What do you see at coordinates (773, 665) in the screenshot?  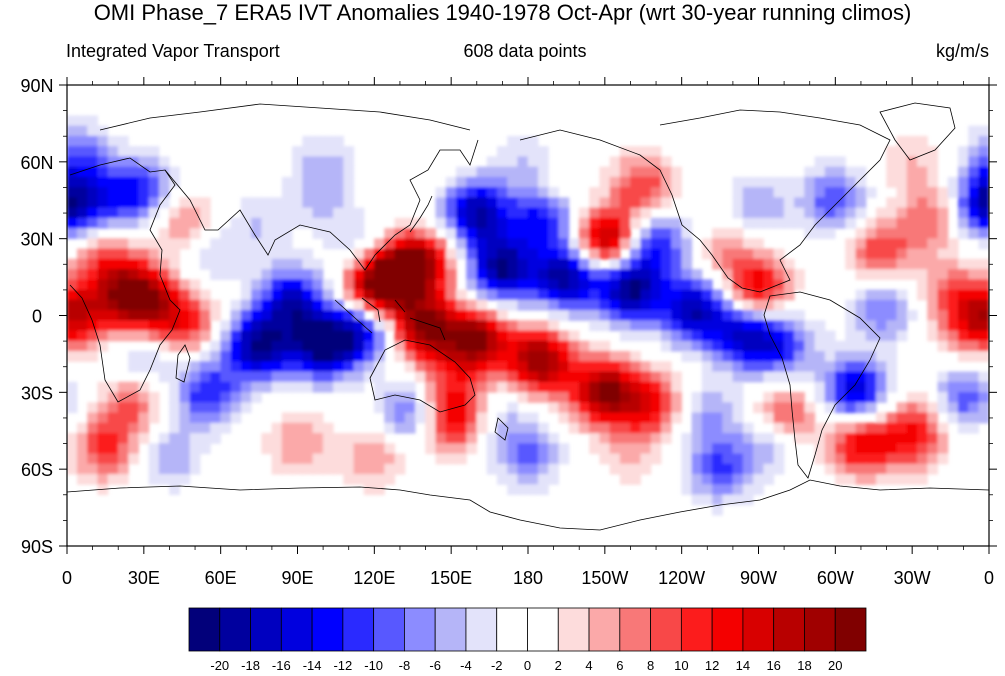 I see `colorbar-label: 16` at bounding box center [773, 665].